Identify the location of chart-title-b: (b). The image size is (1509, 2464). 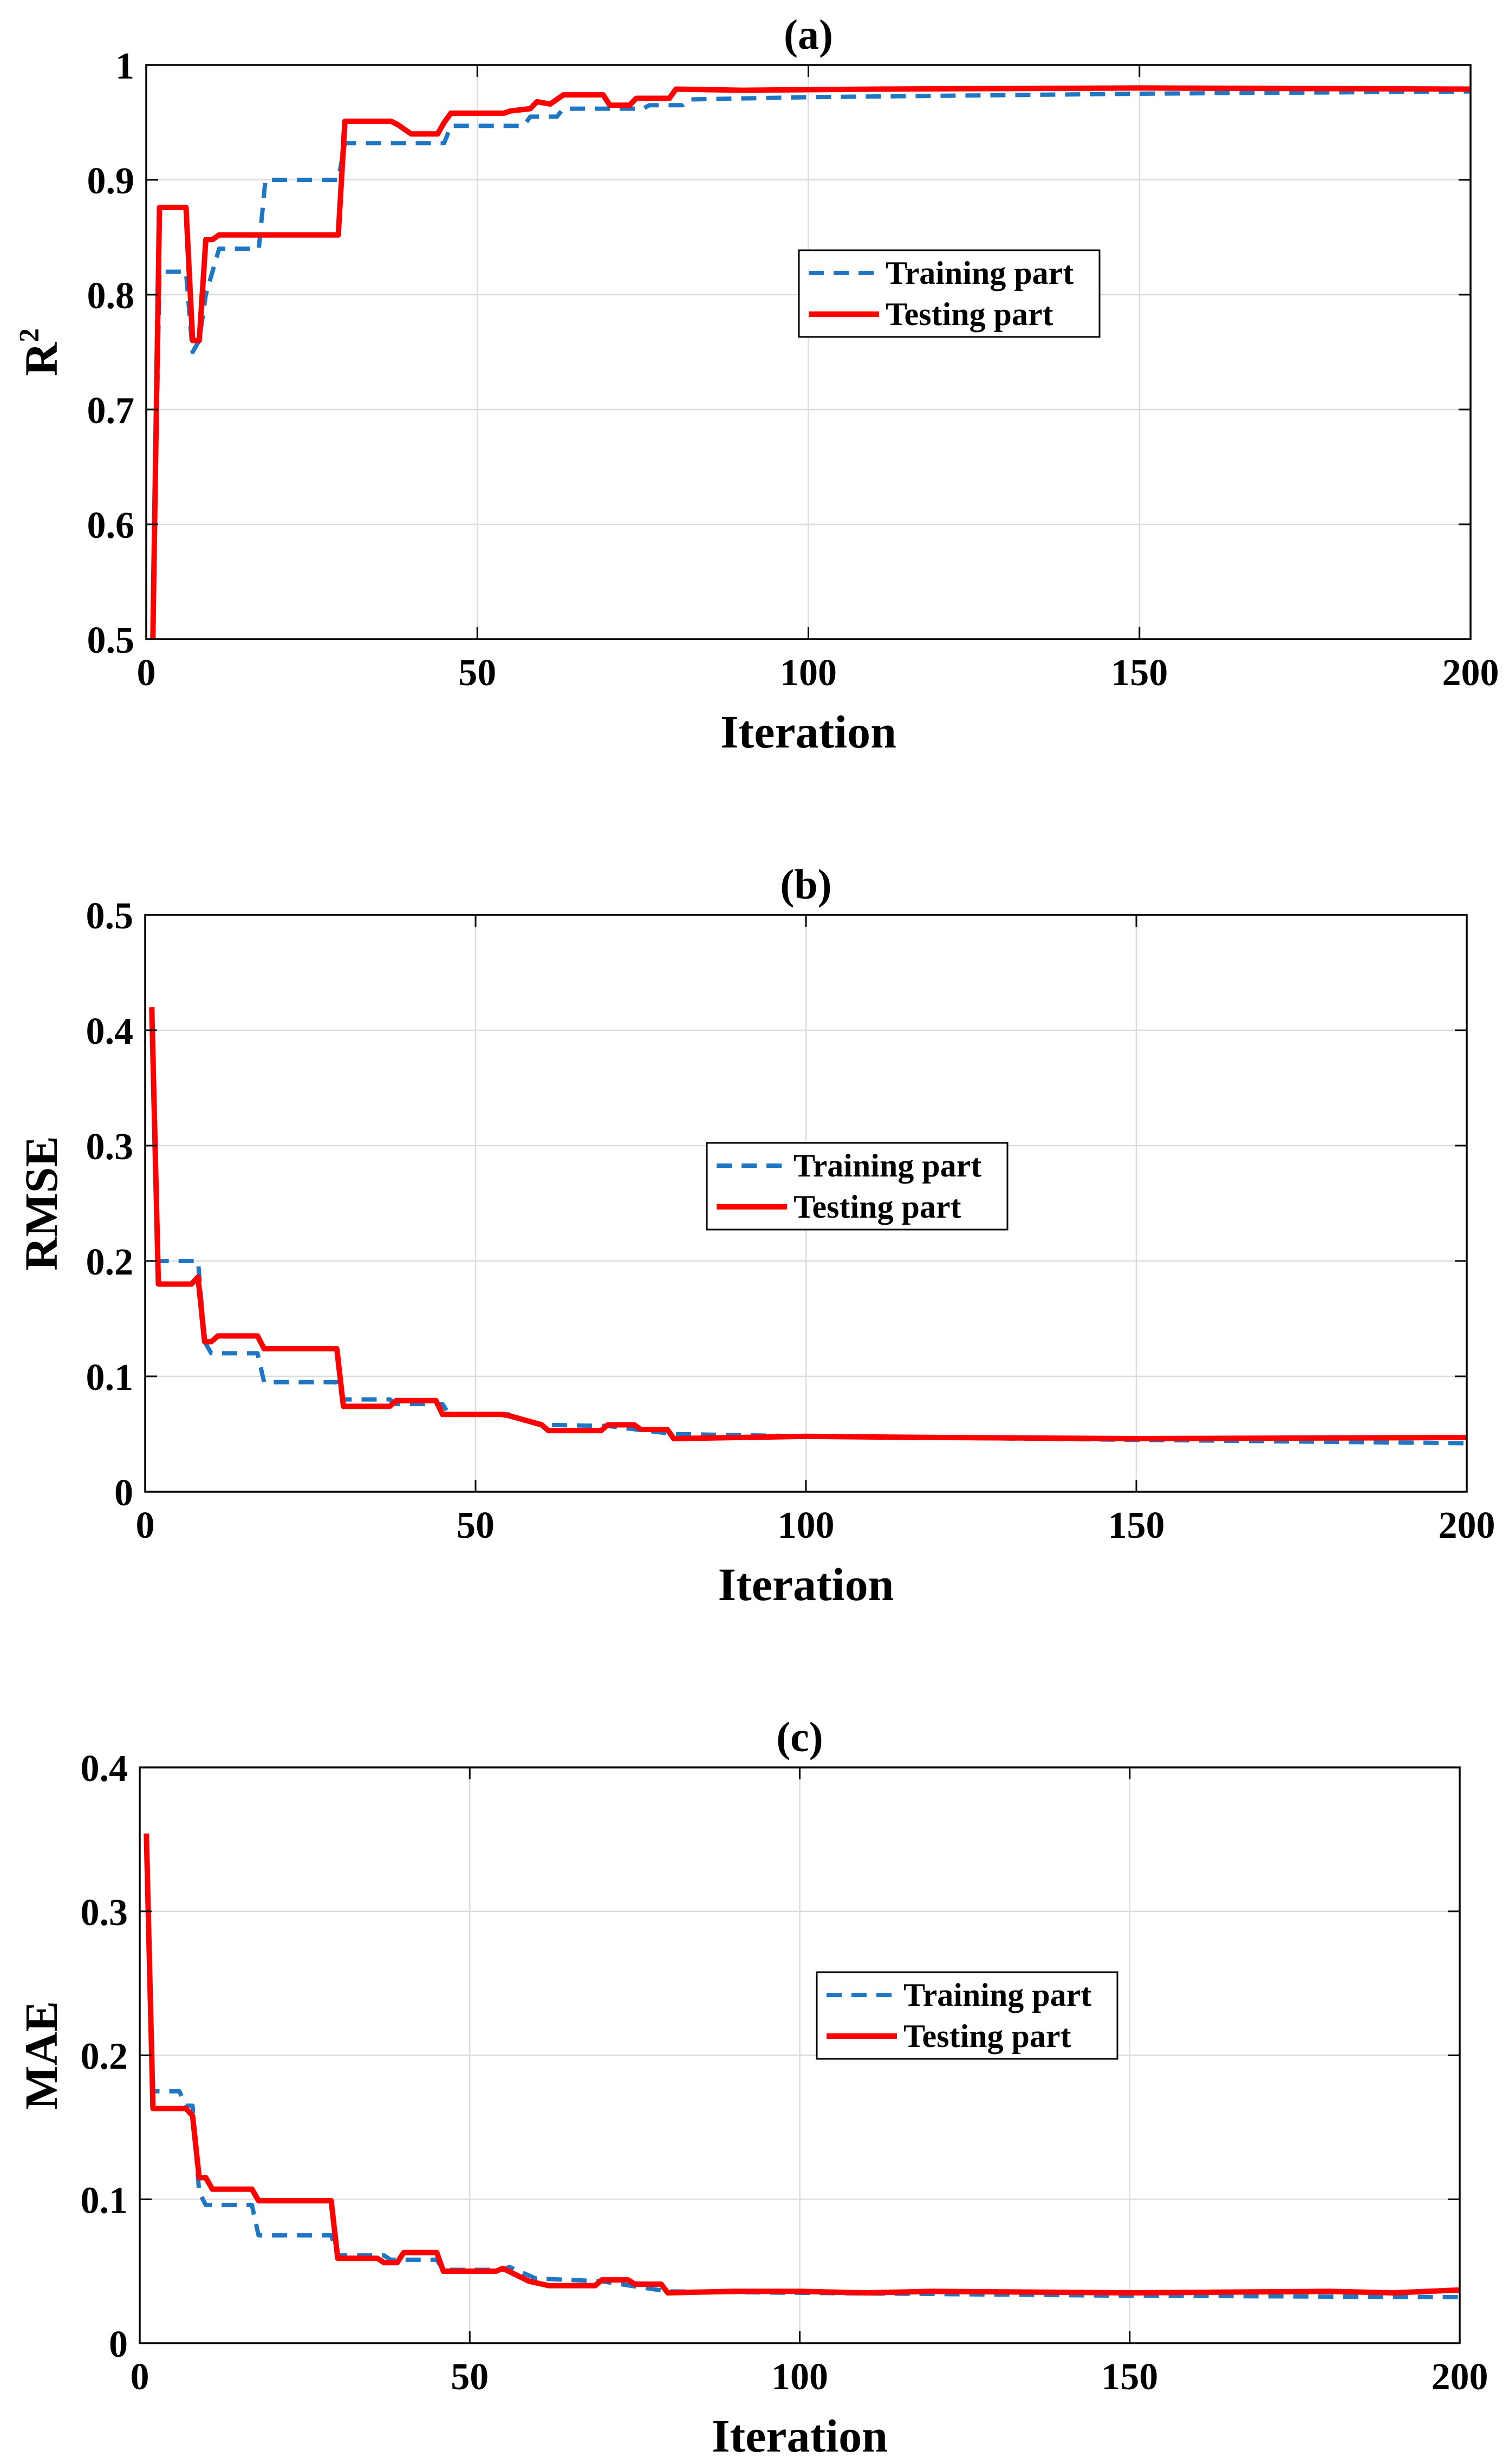
(805, 885).